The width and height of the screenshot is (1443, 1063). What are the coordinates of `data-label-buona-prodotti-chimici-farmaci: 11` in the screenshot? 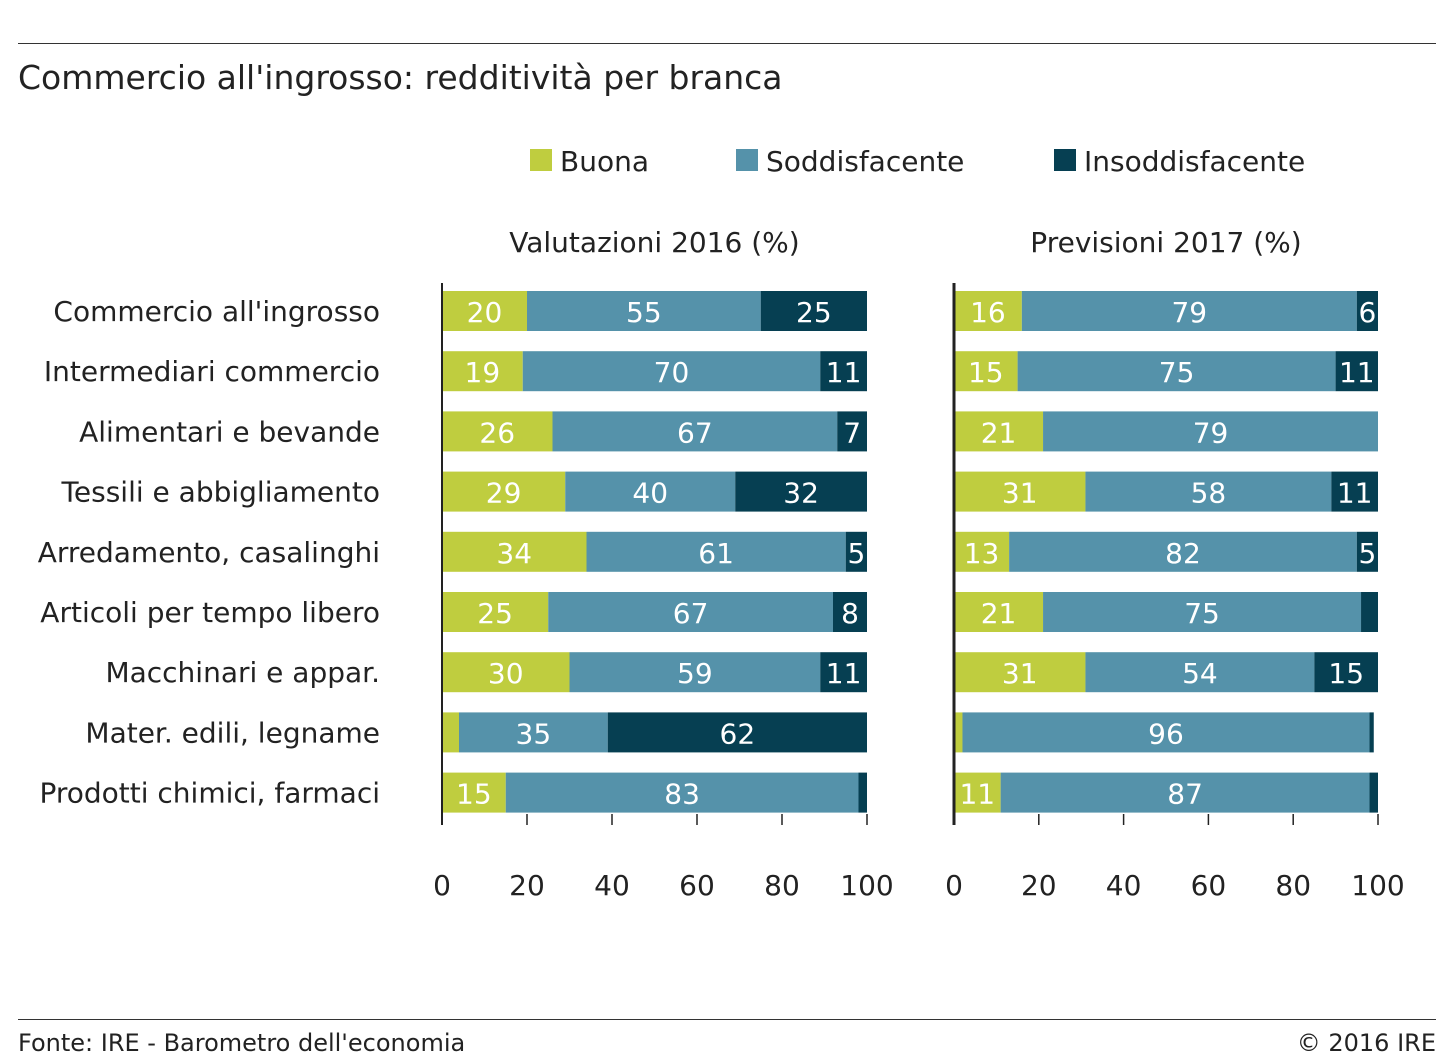 It's located at (977, 794).